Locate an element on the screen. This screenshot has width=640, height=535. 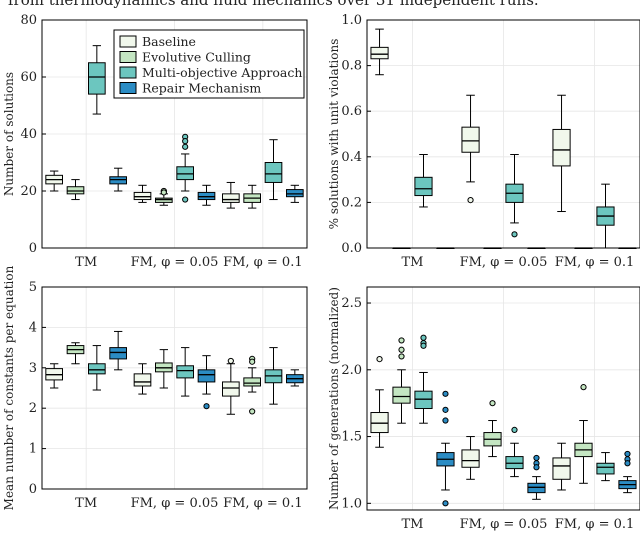
y-tick-label: 20 is located at coordinates (28, 191).